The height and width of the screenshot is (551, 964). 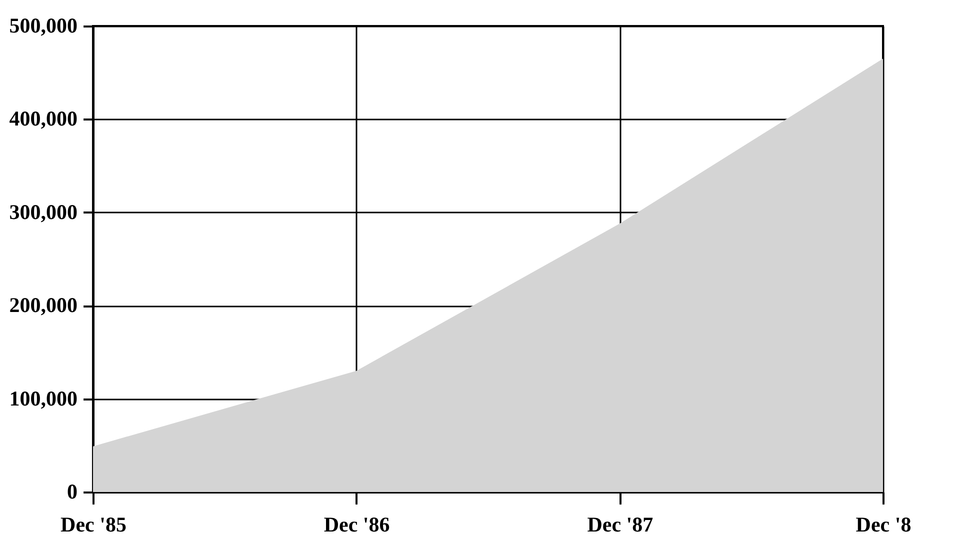 I want to click on x-tick-label: Dec '87, so click(x=620, y=524).